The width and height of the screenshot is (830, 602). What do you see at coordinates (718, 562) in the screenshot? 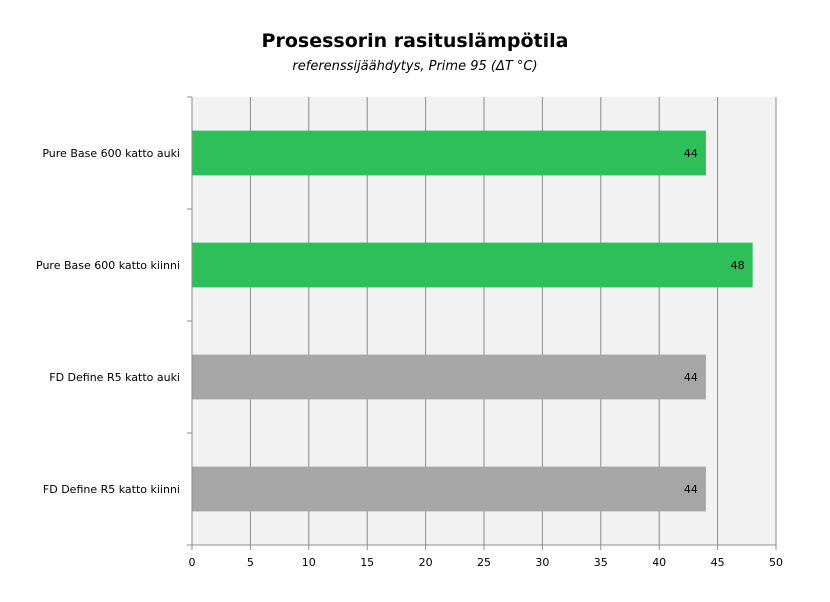
I see `x-tick-label: 45` at bounding box center [718, 562].